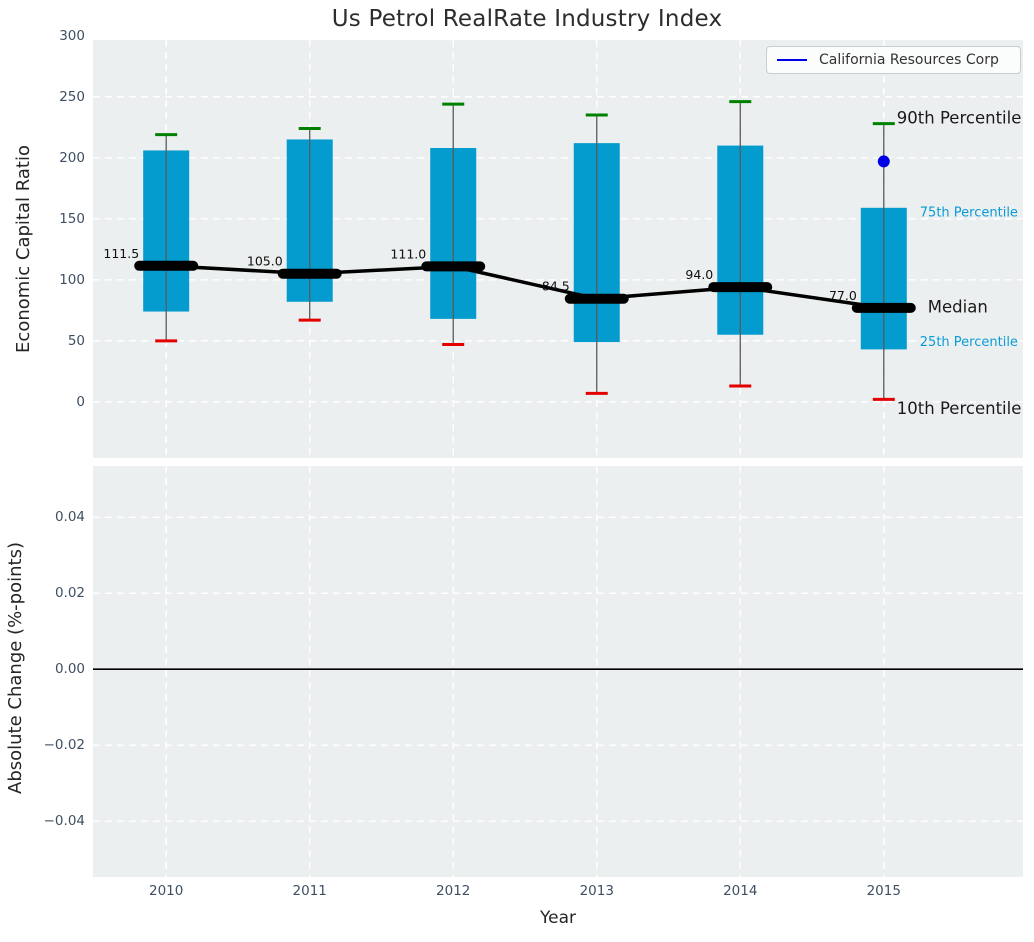 The height and width of the screenshot is (942, 1034). Describe the element at coordinates (909, 60) in the screenshot. I see `legend-label: California Resources Corp` at that location.